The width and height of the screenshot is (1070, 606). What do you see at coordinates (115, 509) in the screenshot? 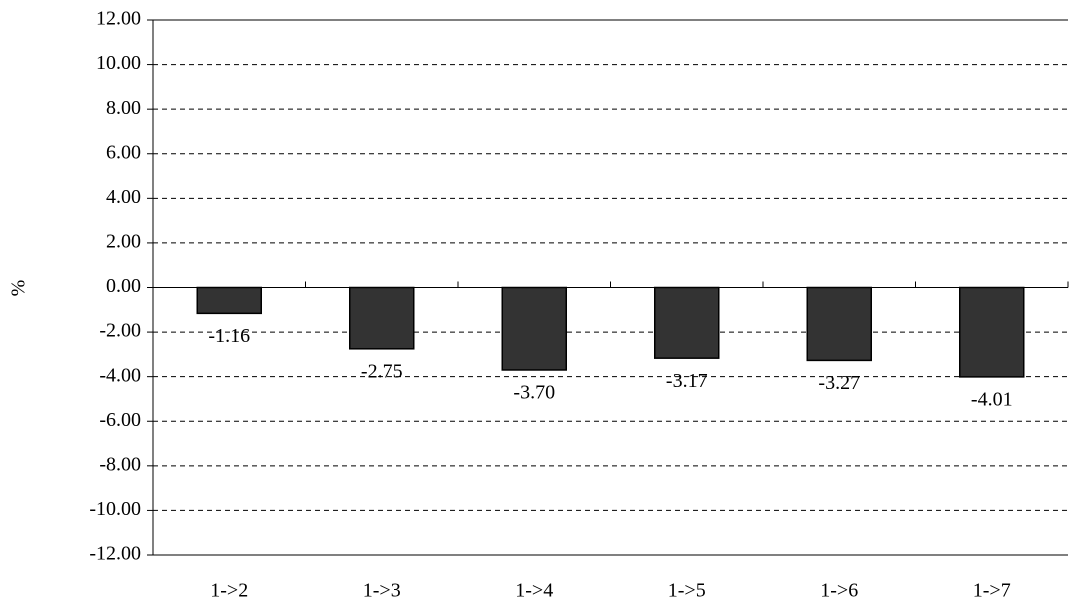
I see `y-tick-label: -10.00` at bounding box center [115, 509].